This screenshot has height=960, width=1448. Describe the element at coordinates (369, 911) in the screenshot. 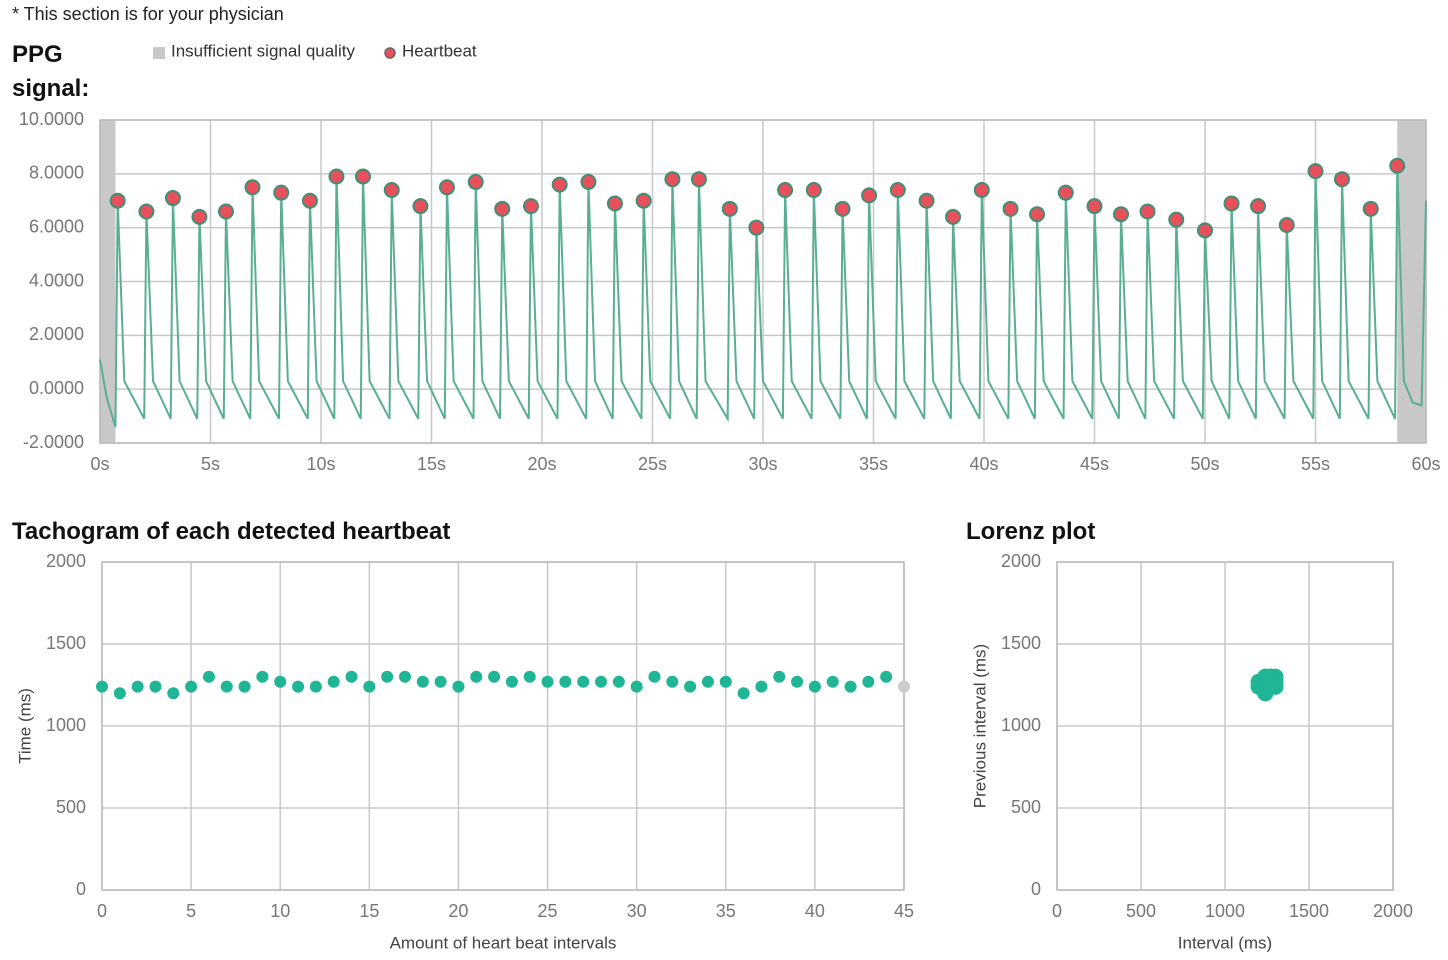

I see `x-tick-label: 15` at that location.